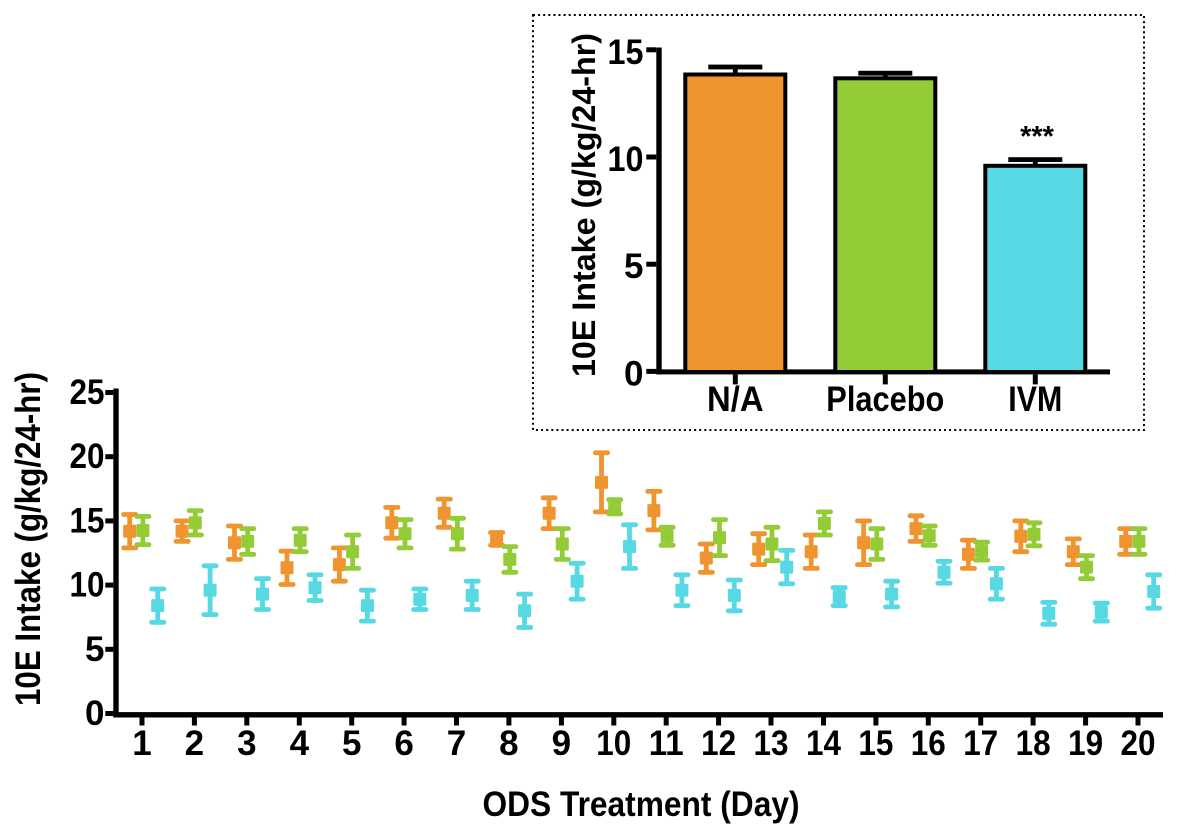 This screenshot has height=840, width=1200. I want to click on svg-text: ODS Treatment (Day), so click(641, 804).